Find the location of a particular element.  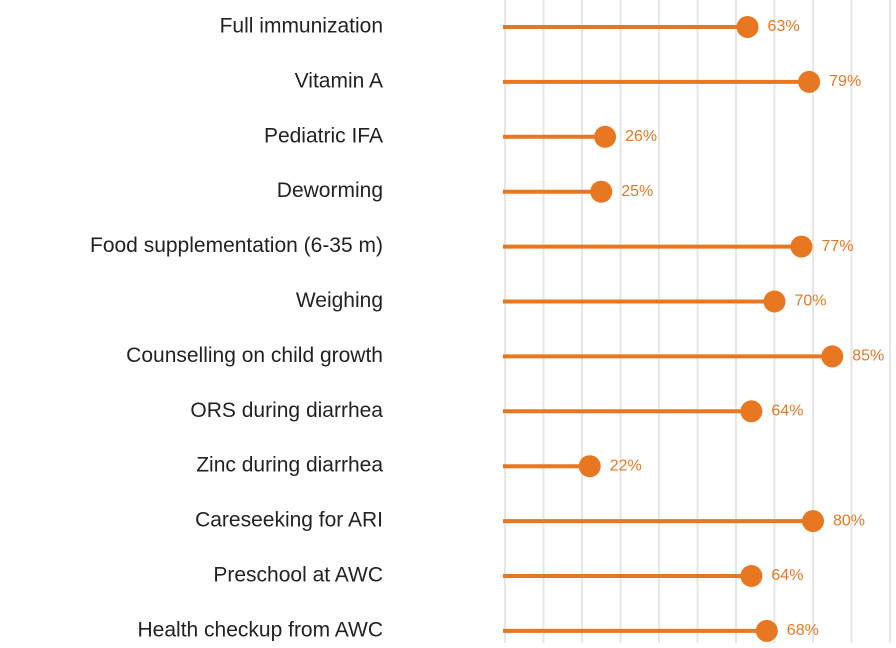

category-label: Careseeking for ARI is located at coordinates (289, 520).